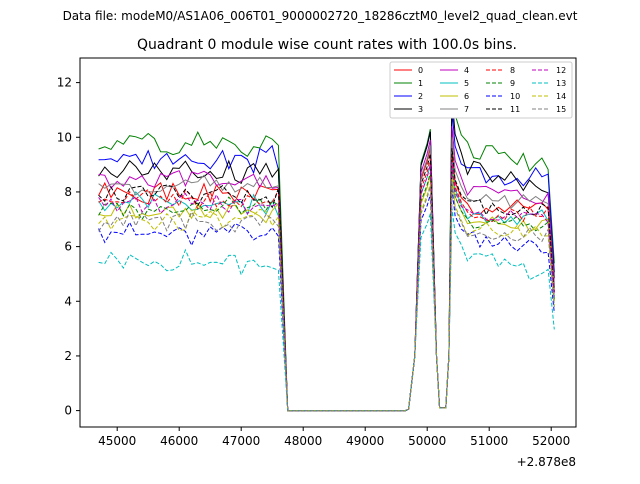 The width and height of the screenshot is (640, 484). Describe the element at coordinates (420, 70) in the screenshot. I see `legend-label-0: 0` at that location.